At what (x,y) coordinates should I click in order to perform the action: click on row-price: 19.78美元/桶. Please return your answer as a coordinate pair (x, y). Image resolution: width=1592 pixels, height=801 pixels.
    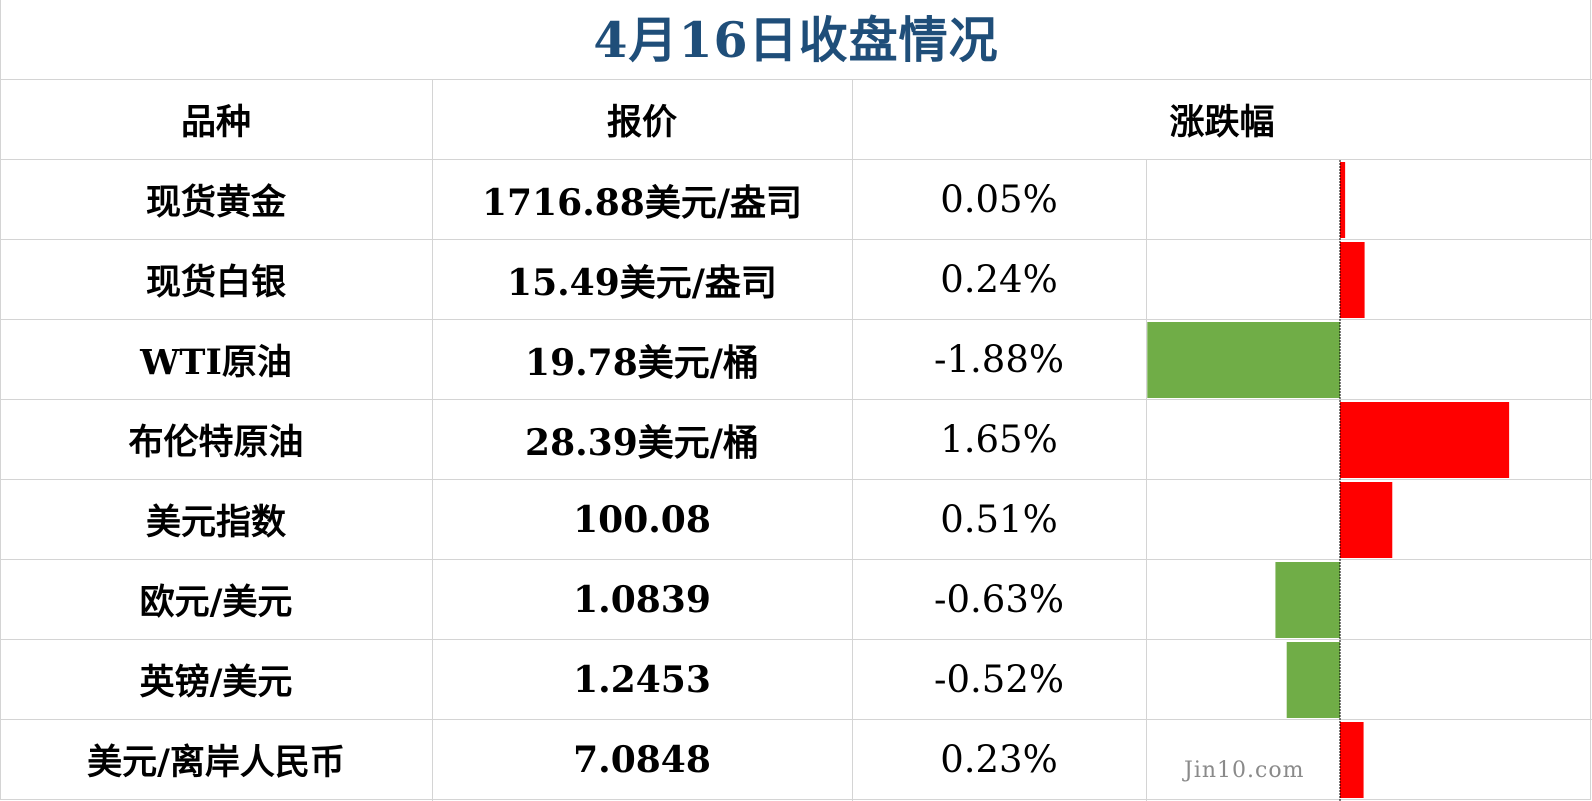
    Looking at the image, I should click on (642, 362).